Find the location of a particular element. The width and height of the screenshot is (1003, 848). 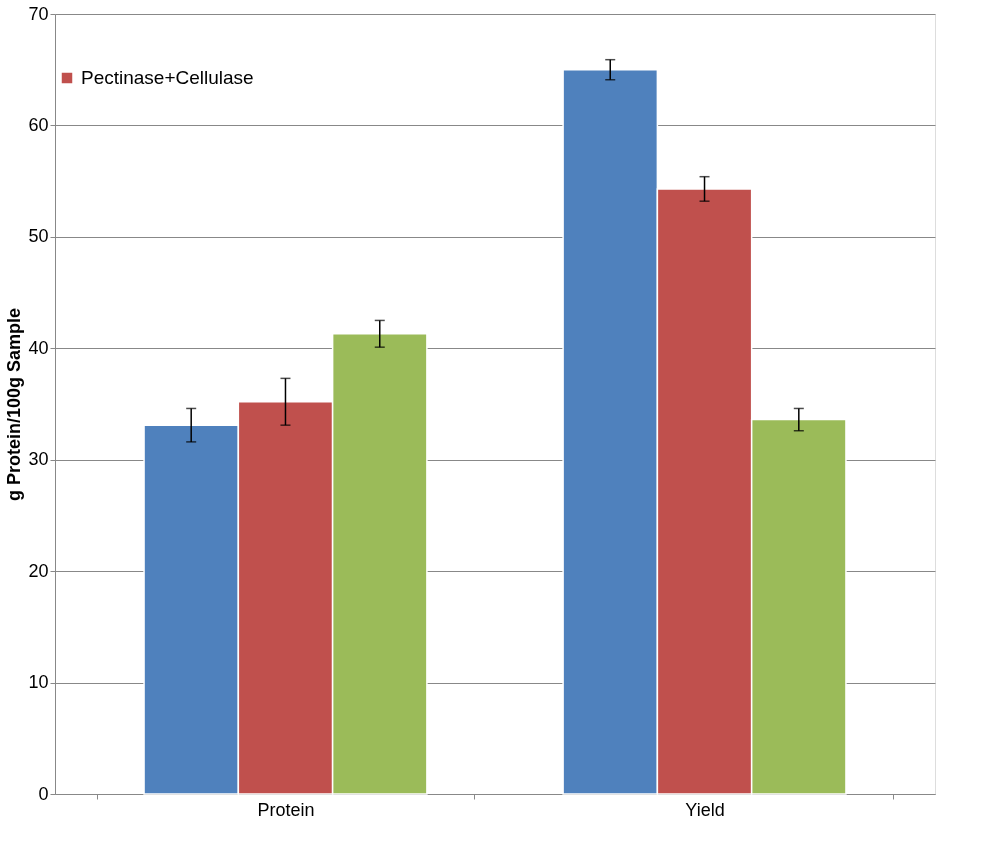

y-axis-title: g Protein/100g Sample is located at coordinates (14, 404).